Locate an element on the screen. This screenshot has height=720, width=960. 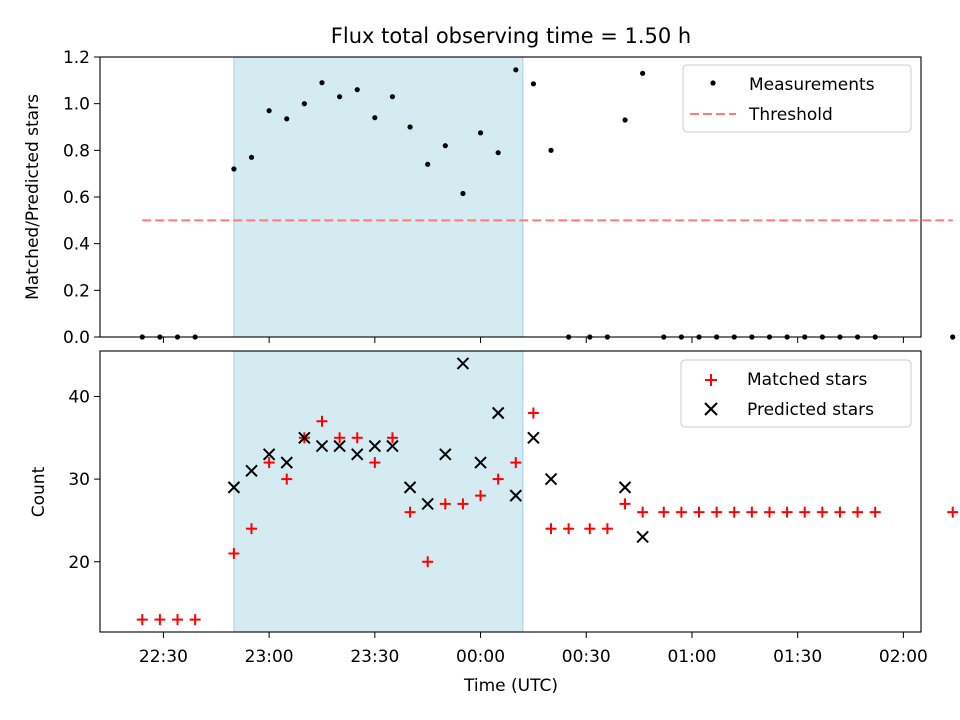
bottom-observing-window is located at coordinates (378, 491).